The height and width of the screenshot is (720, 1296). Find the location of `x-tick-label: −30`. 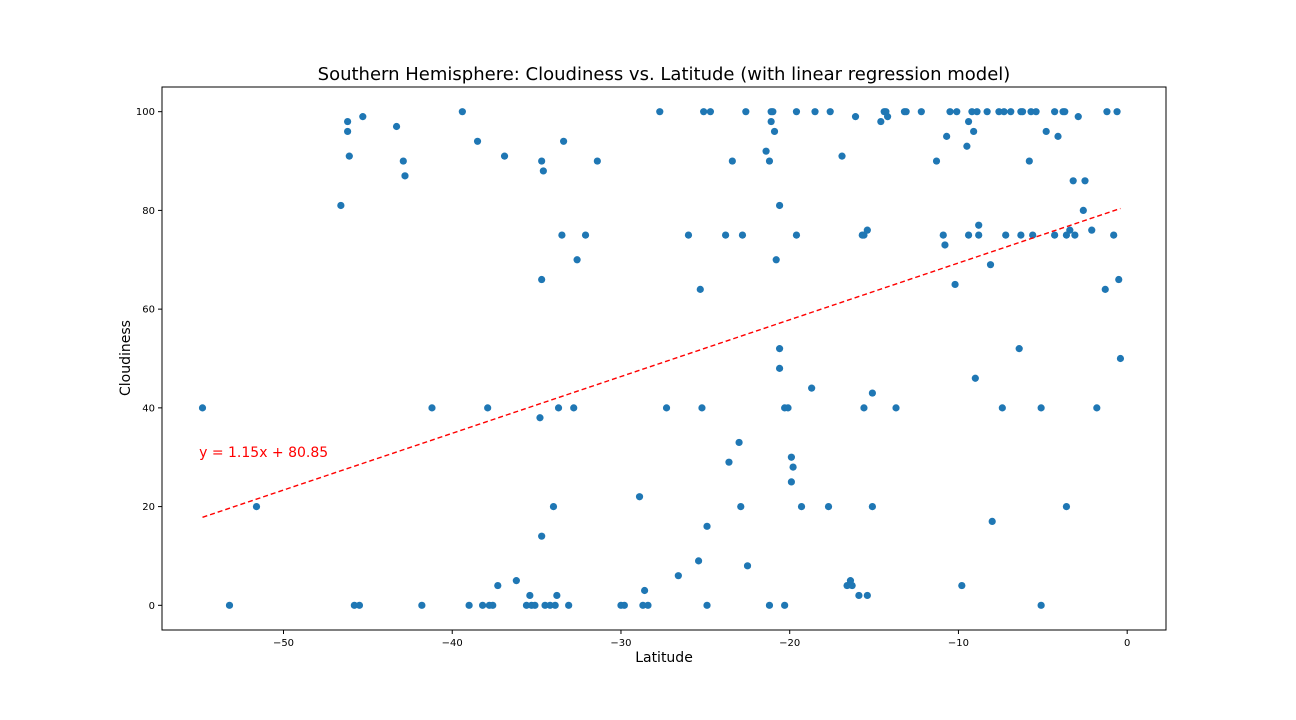

x-tick-label: −30 is located at coordinates (620, 643).